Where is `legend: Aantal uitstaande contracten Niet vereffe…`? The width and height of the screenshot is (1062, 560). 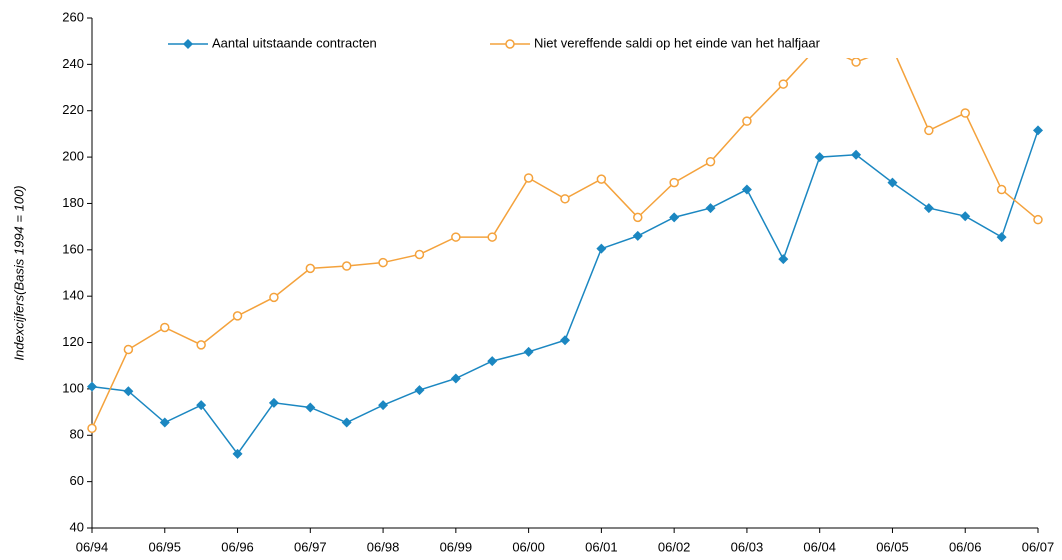
legend: Aantal uitstaande contracten Niet vereffe… is located at coordinates (532, 45).